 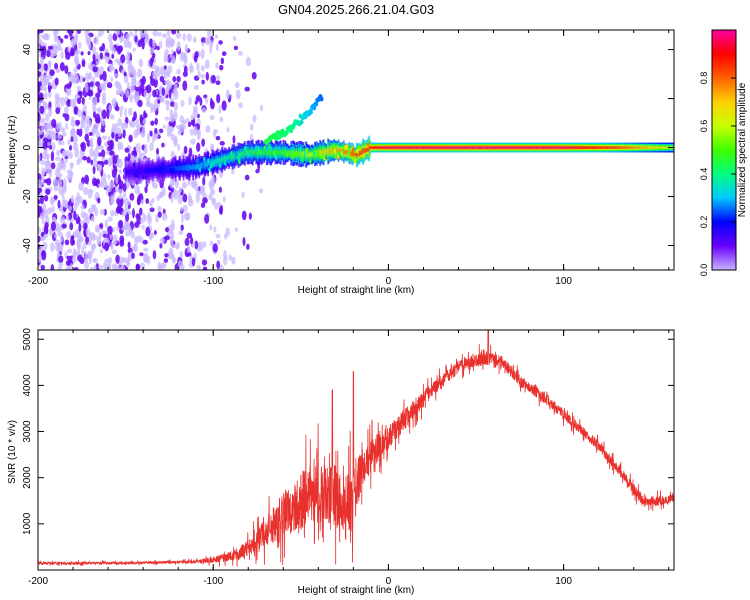 What do you see at coordinates (213, 281) in the screenshot?
I see `spectrogram-xtick-label: -100` at bounding box center [213, 281].